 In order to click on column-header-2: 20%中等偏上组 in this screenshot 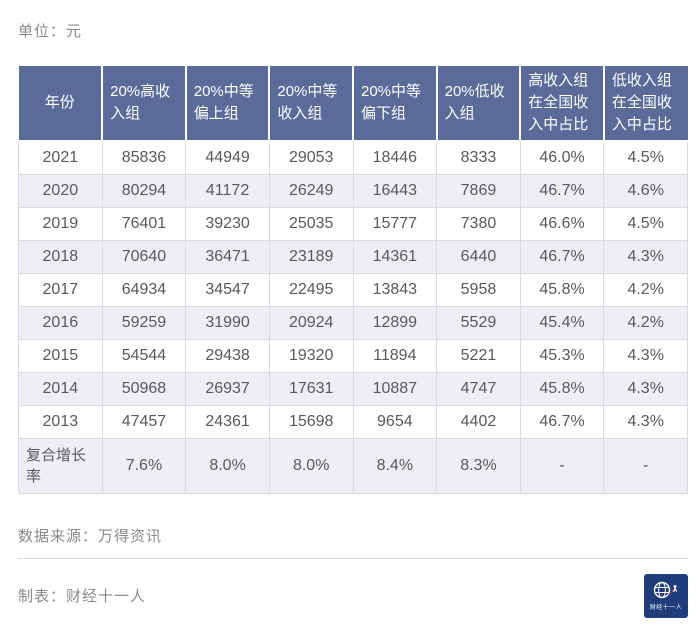, I will do `click(227, 104)`.